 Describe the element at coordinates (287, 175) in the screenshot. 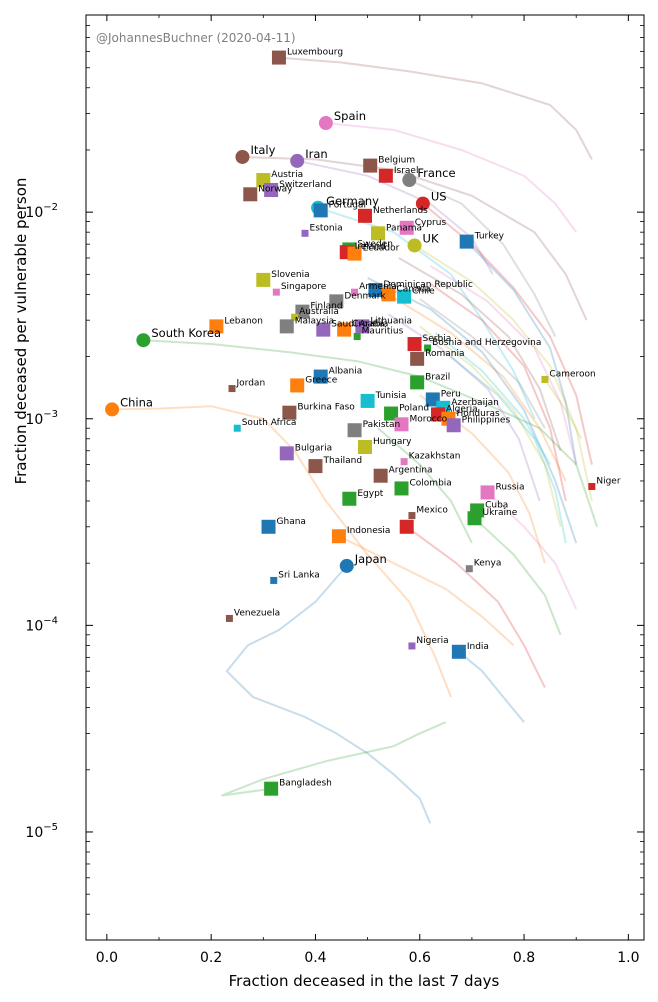

I see `point-label: Austria` at that location.